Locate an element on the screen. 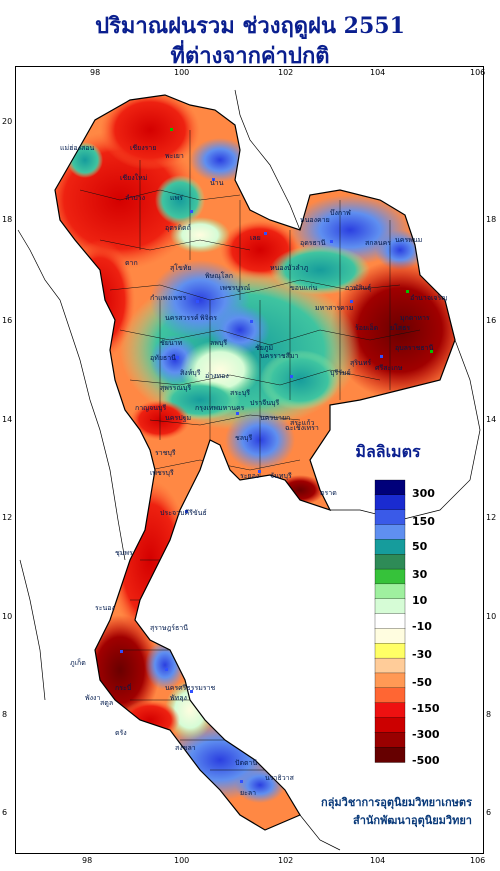 The width and height of the screenshot is (500, 871). province-label: อุบลราชธานี is located at coordinates (414, 348).